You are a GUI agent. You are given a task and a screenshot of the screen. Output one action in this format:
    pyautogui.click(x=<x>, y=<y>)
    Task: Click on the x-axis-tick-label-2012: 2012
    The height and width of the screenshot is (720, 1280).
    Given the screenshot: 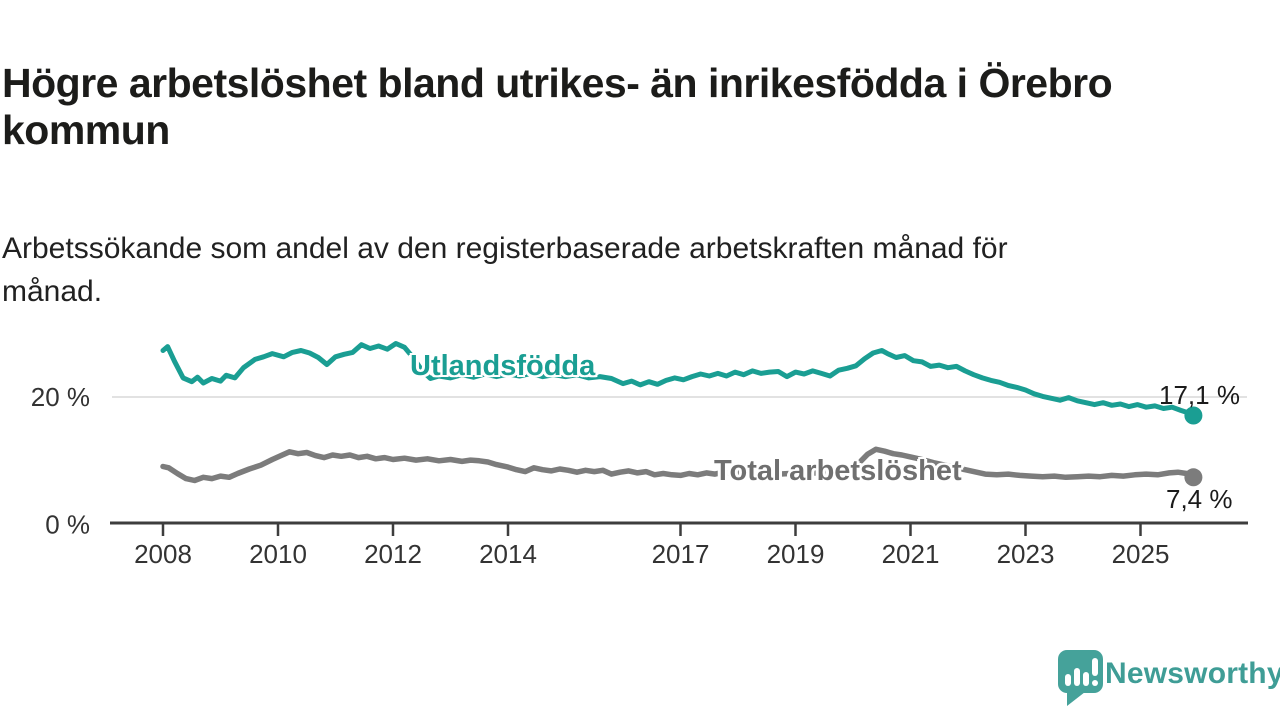 What is the action you would take?
    pyautogui.click(x=393, y=554)
    